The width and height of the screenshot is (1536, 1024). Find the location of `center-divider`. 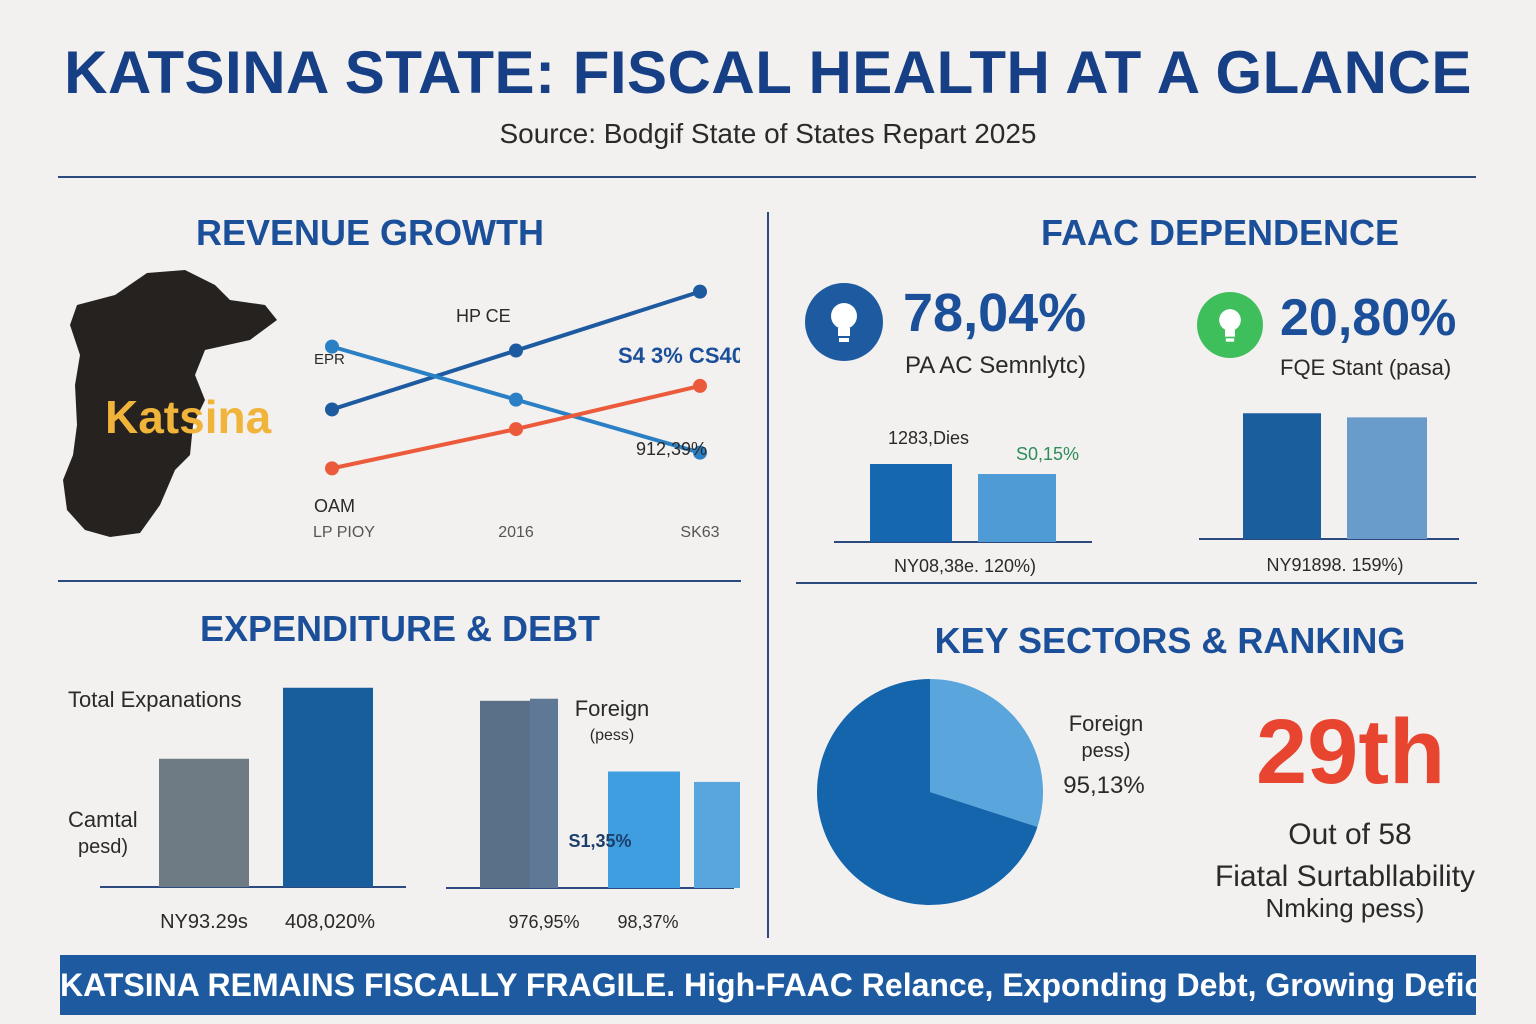

center-divider is located at coordinates (768, 575).